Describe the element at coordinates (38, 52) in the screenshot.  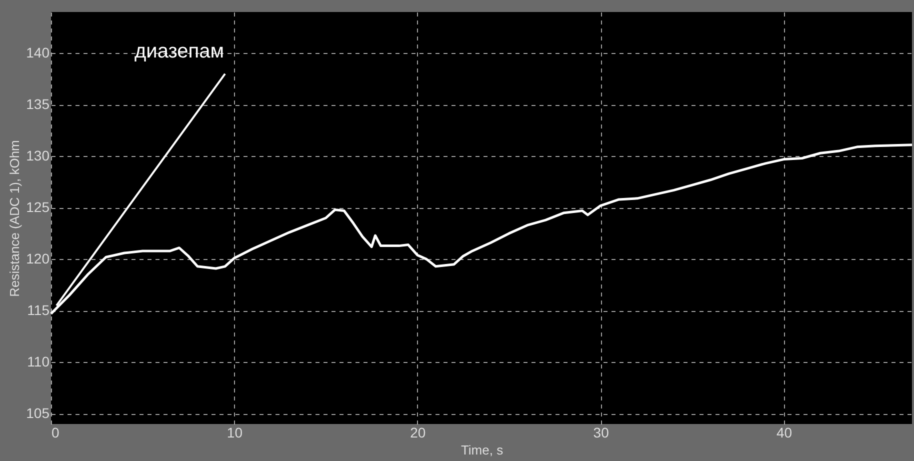
I see `y-tick-label: 140` at that location.